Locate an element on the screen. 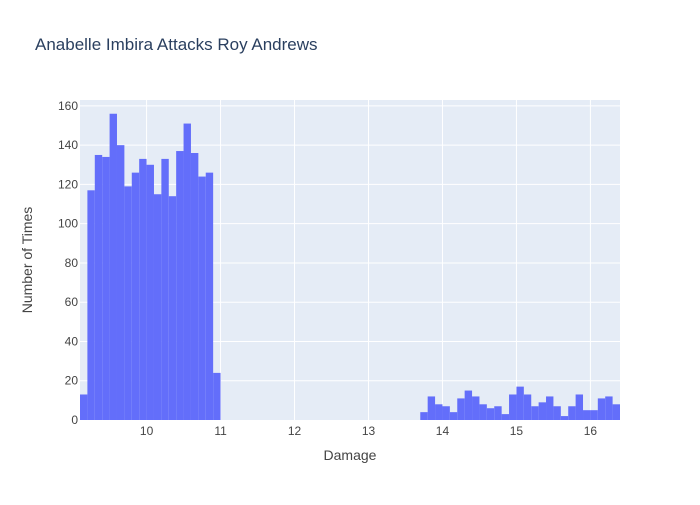 This screenshot has height=505, width=700. x-tick-label: 15 is located at coordinates (517, 431).